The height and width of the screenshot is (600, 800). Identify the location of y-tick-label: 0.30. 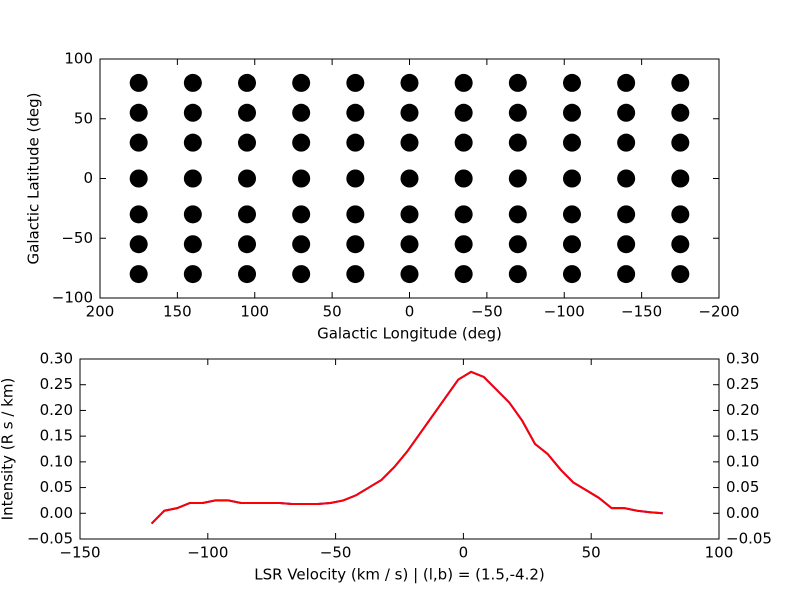
(56, 359).